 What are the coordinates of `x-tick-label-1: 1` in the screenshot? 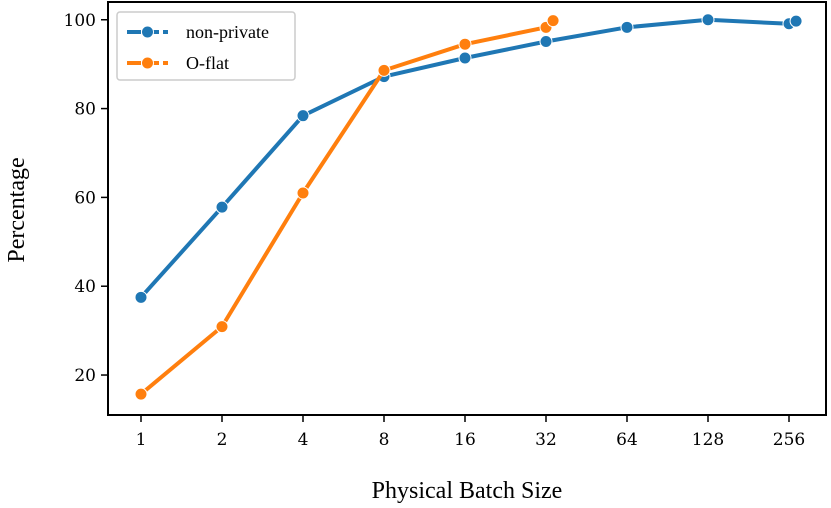 It's located at (141, 440).